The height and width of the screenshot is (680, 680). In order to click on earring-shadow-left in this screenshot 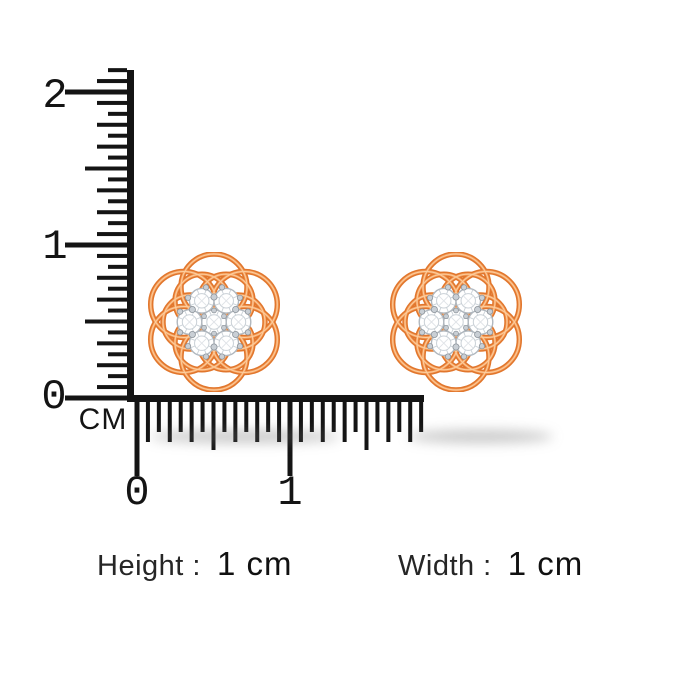, I will do `click(245, 436)`.